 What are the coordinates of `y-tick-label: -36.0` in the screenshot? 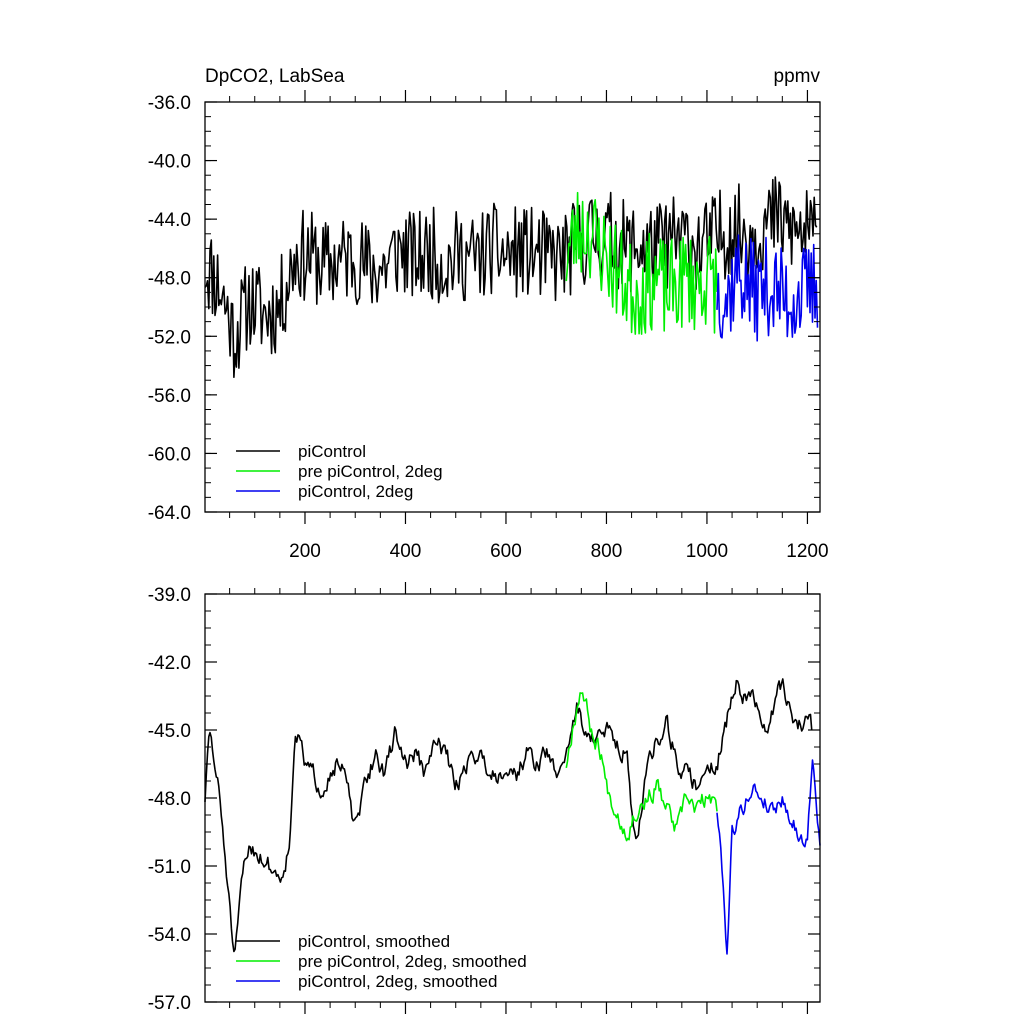 It's located at (169, 103).